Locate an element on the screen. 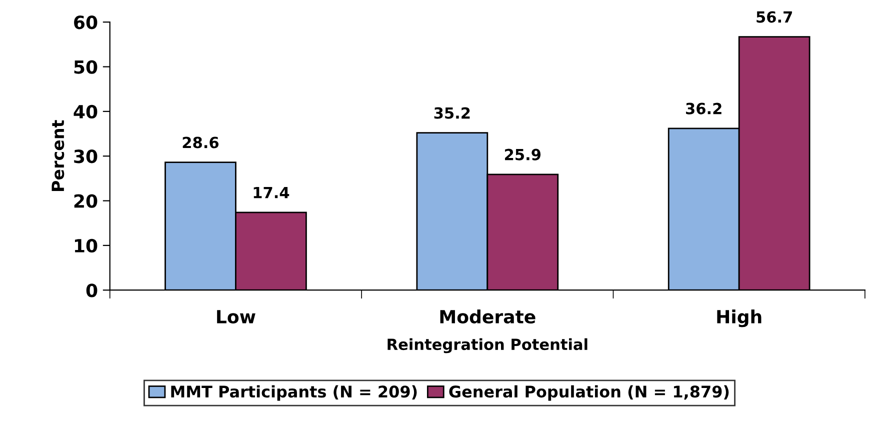  y-tick-label: 50 is located at coordinates (86, 67).